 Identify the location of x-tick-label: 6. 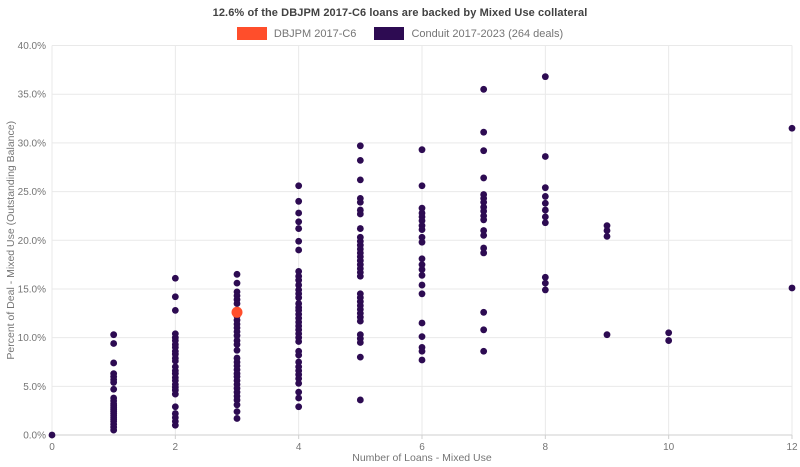
(422, 447).